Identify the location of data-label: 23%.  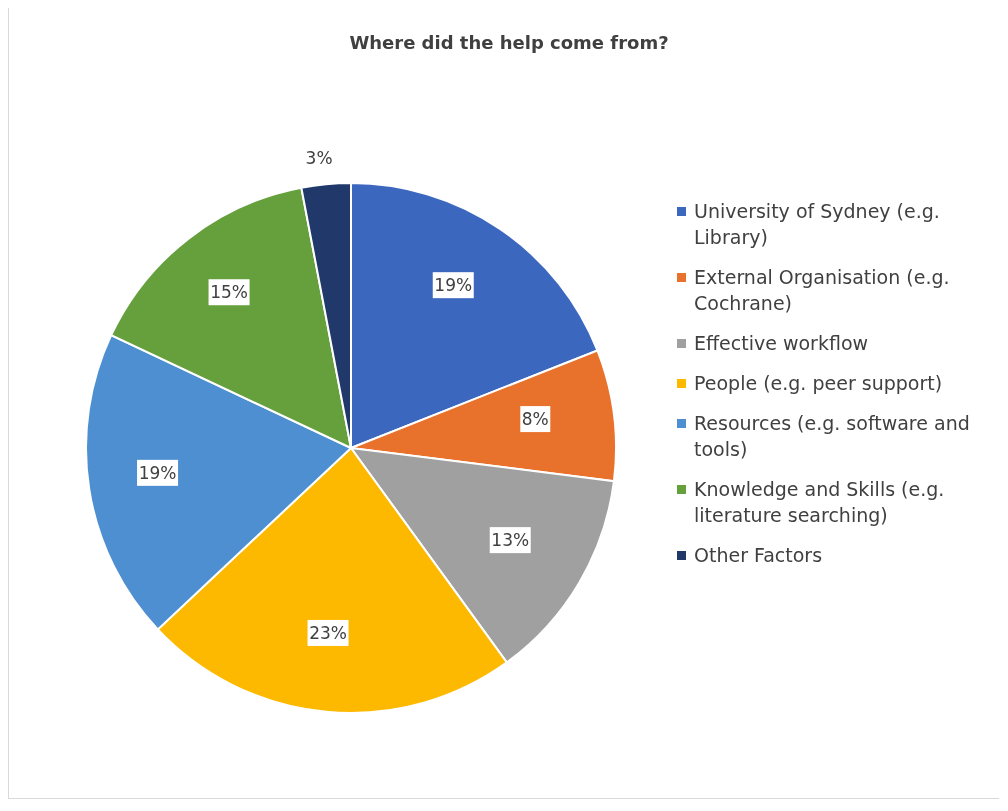
(328, 632).